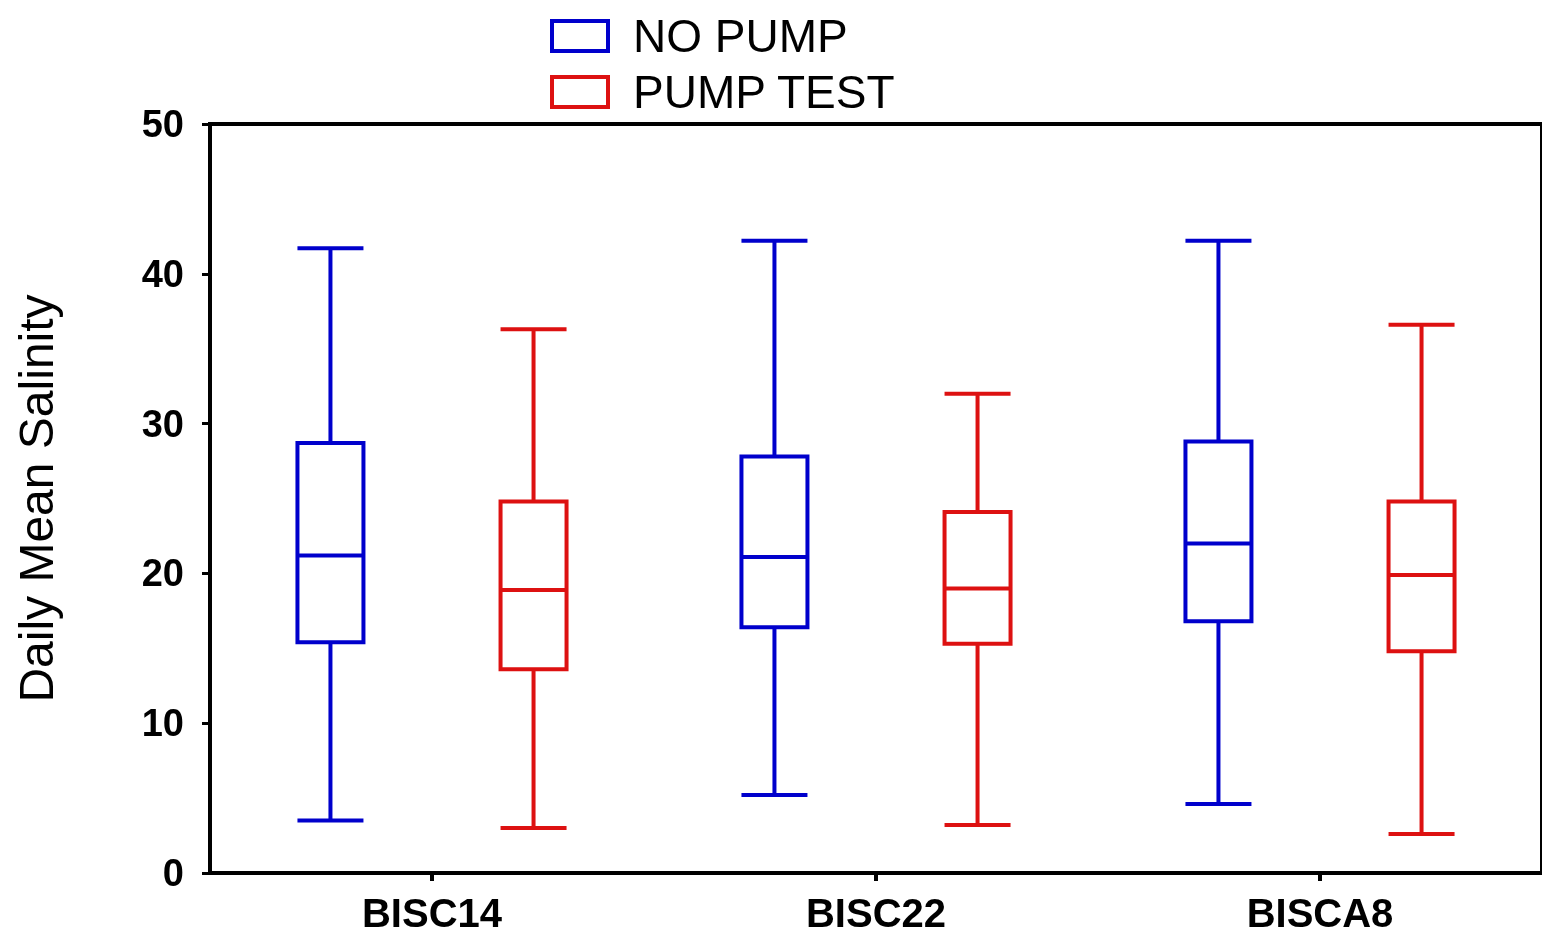 This screenshot has width=1542, height=933. What do you see at coordinates (162, 723) in the screenshot?
I see `y-tick-label: 10` at bounding box center [162, 723].